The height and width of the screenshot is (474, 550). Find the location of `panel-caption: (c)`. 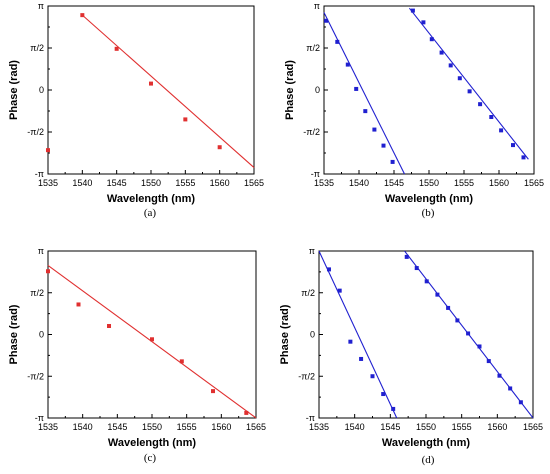

panel-caption: (c) is located at coordinates (150, 458).